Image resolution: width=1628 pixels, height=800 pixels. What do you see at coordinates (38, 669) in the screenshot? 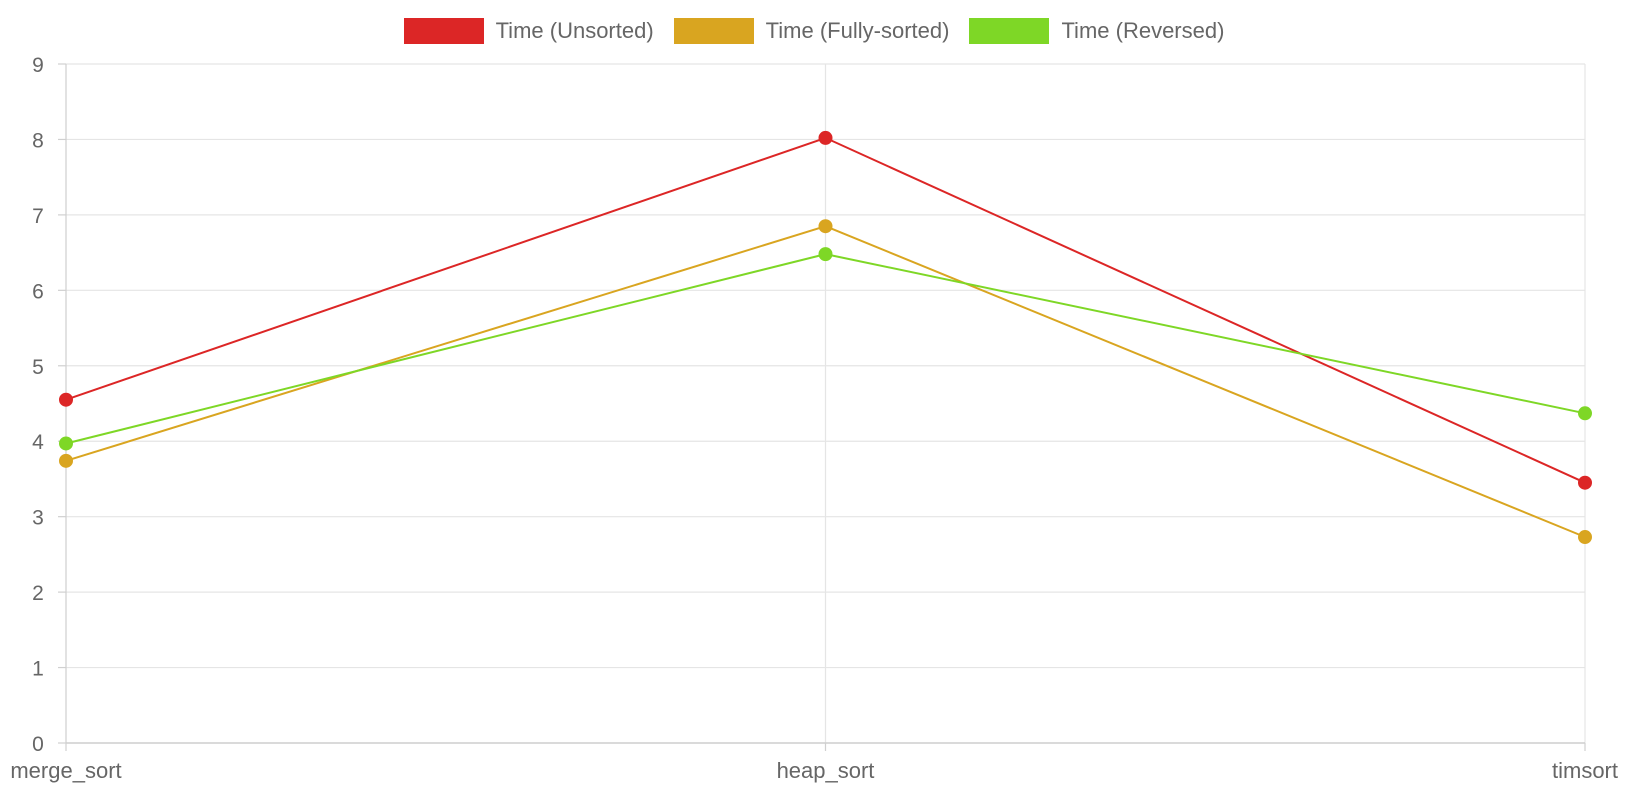
I see `y-tick-label: 1` at bounding box center [38, 669].